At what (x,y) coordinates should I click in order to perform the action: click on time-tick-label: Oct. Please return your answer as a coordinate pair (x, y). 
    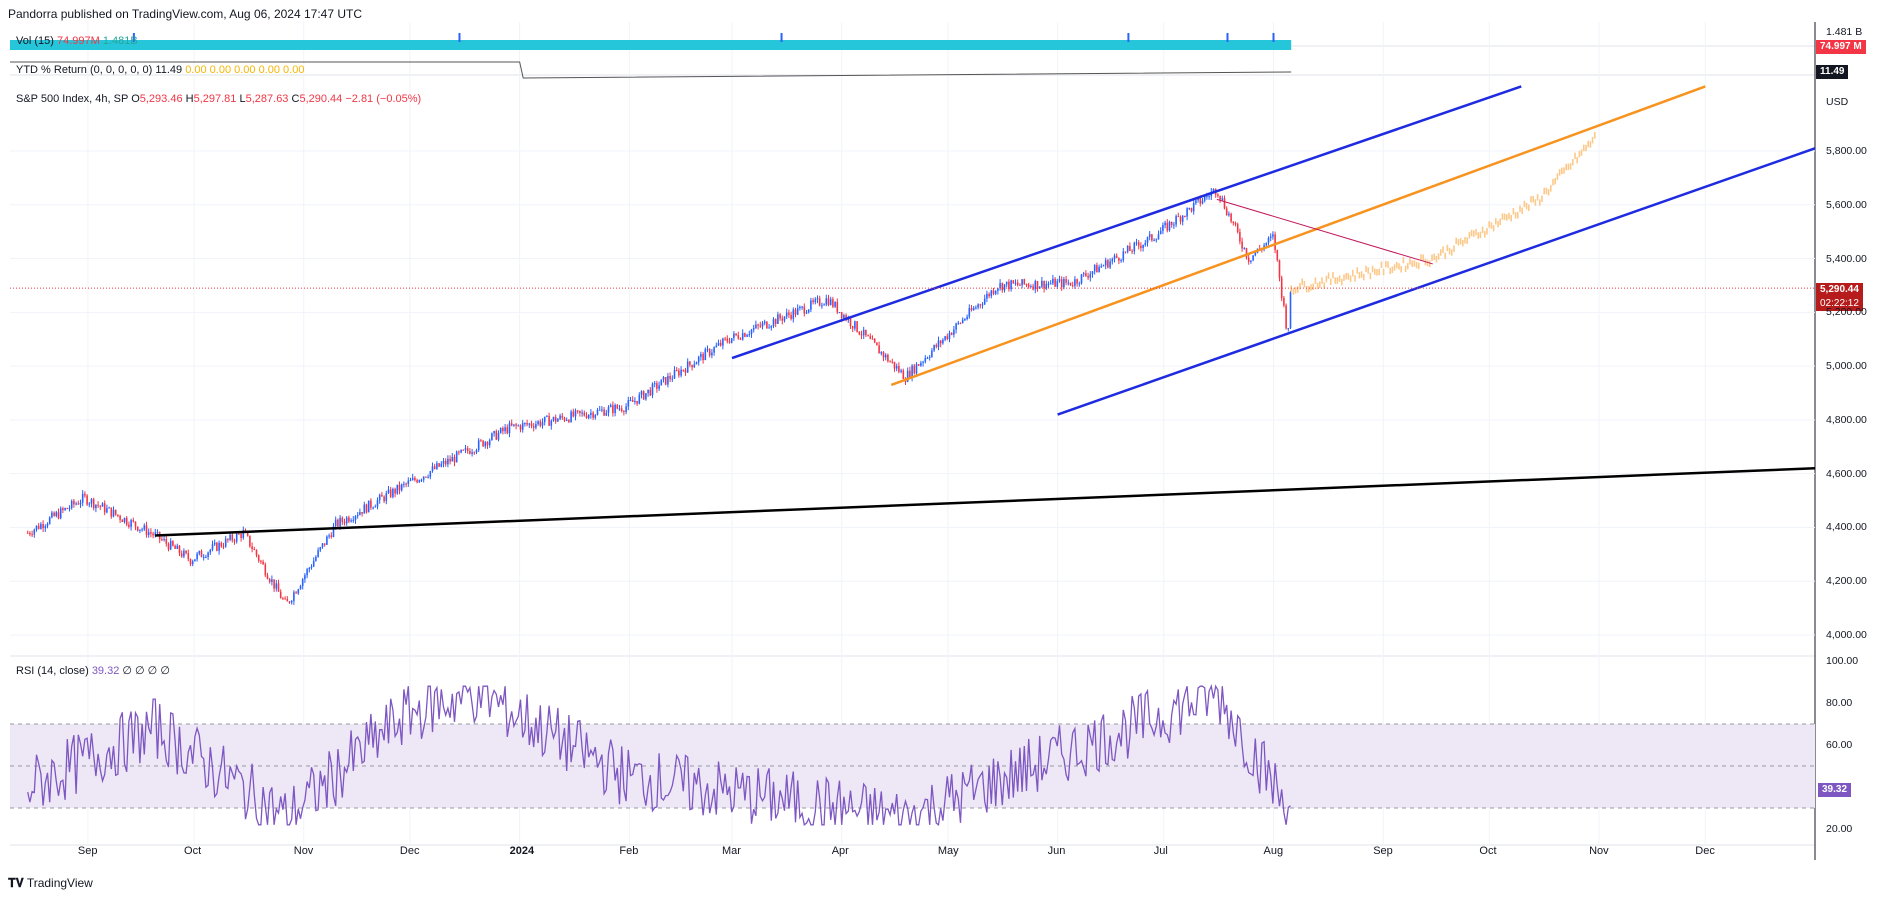
    Looking at the image, I should click on (193, 851).